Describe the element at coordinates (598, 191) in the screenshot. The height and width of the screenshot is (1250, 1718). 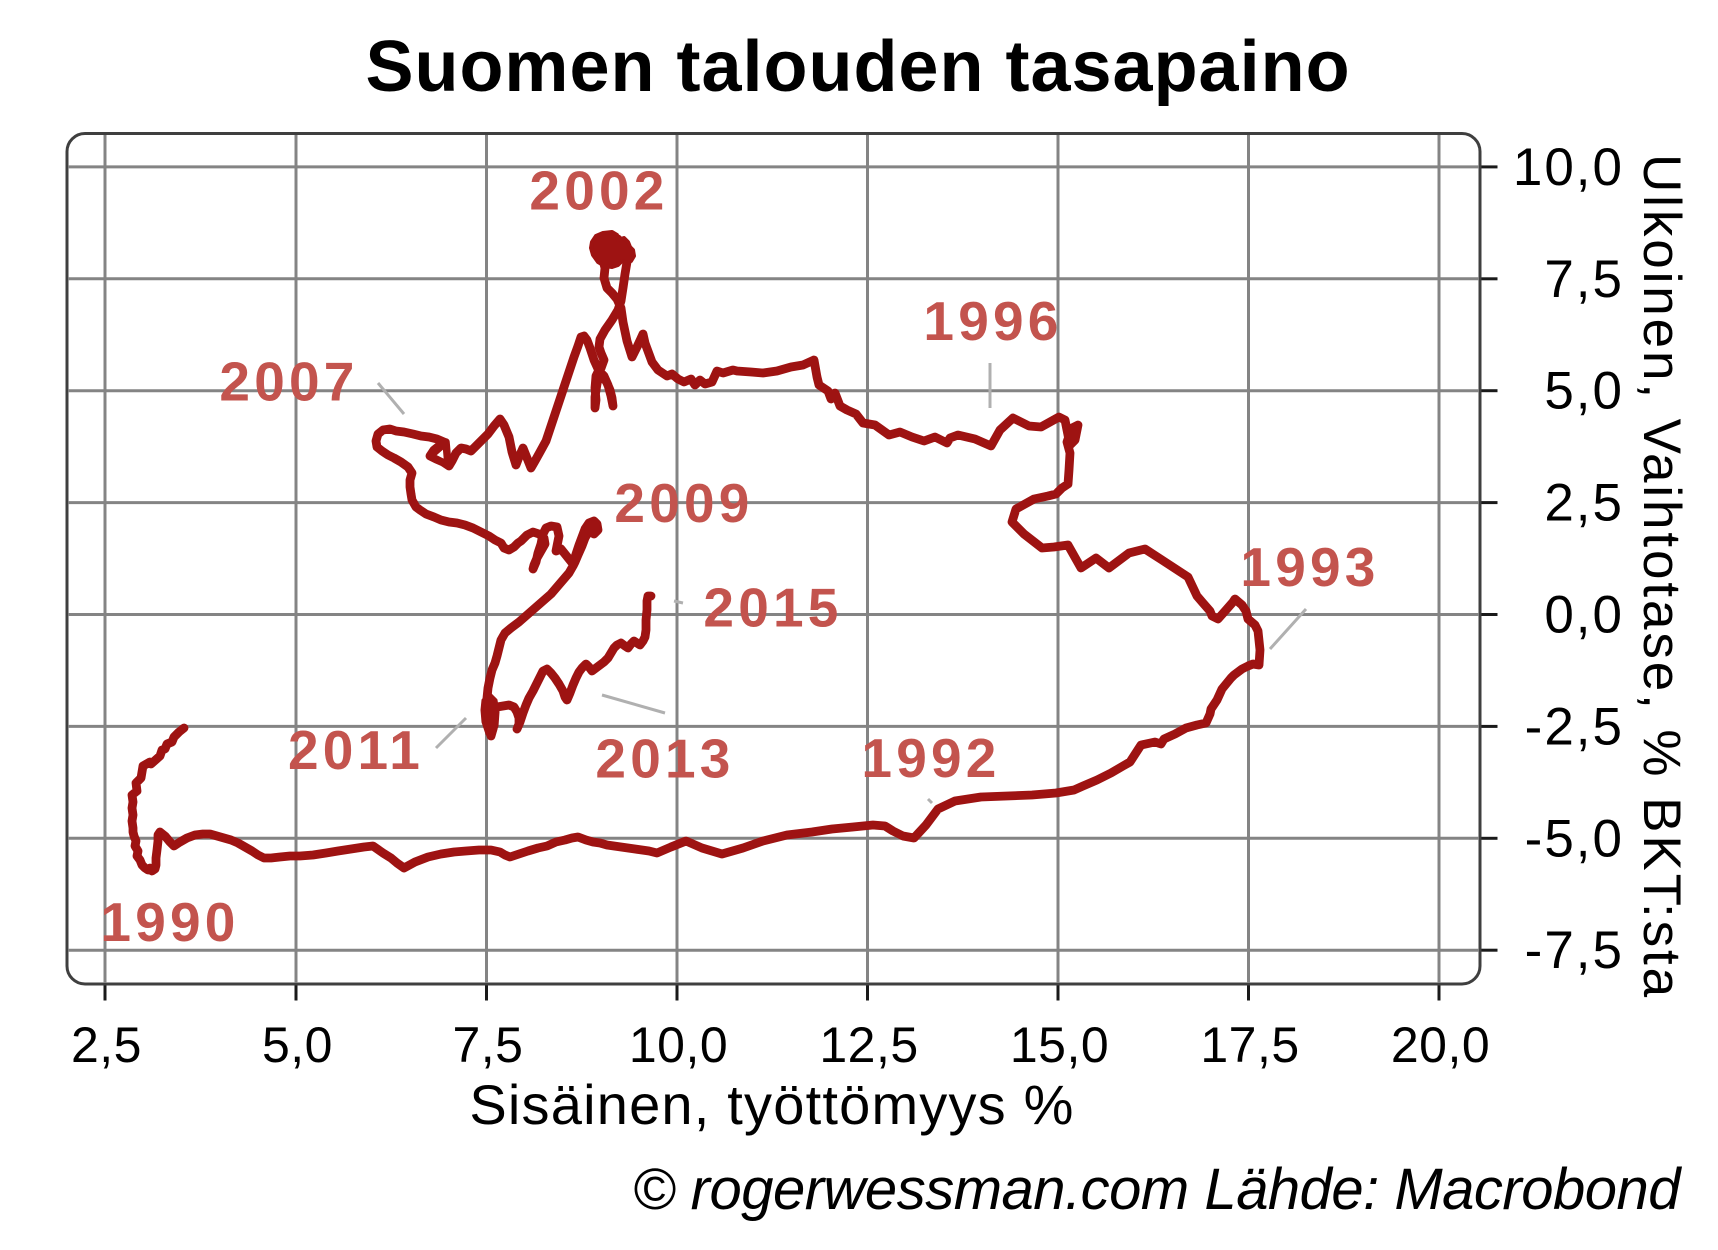
I see `svg-text: 2002` at that location.